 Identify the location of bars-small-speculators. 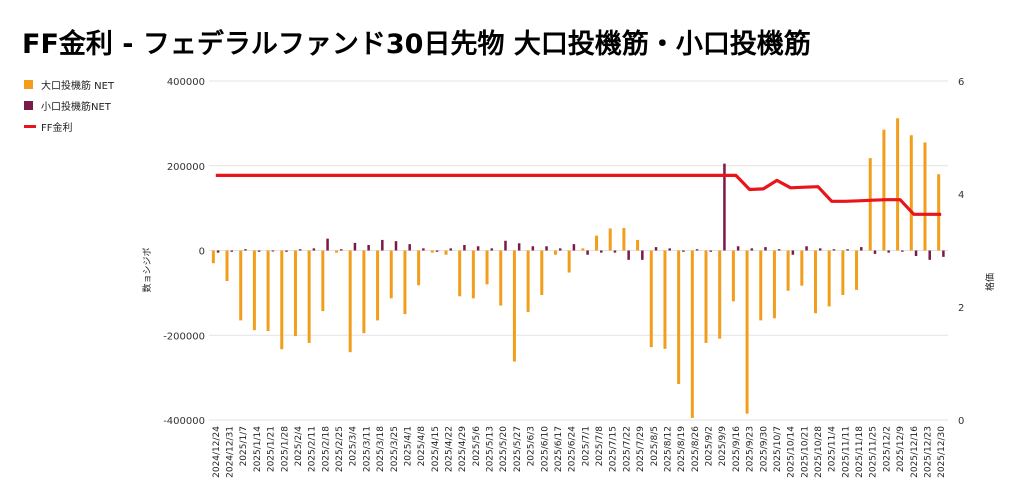
(580, 211).